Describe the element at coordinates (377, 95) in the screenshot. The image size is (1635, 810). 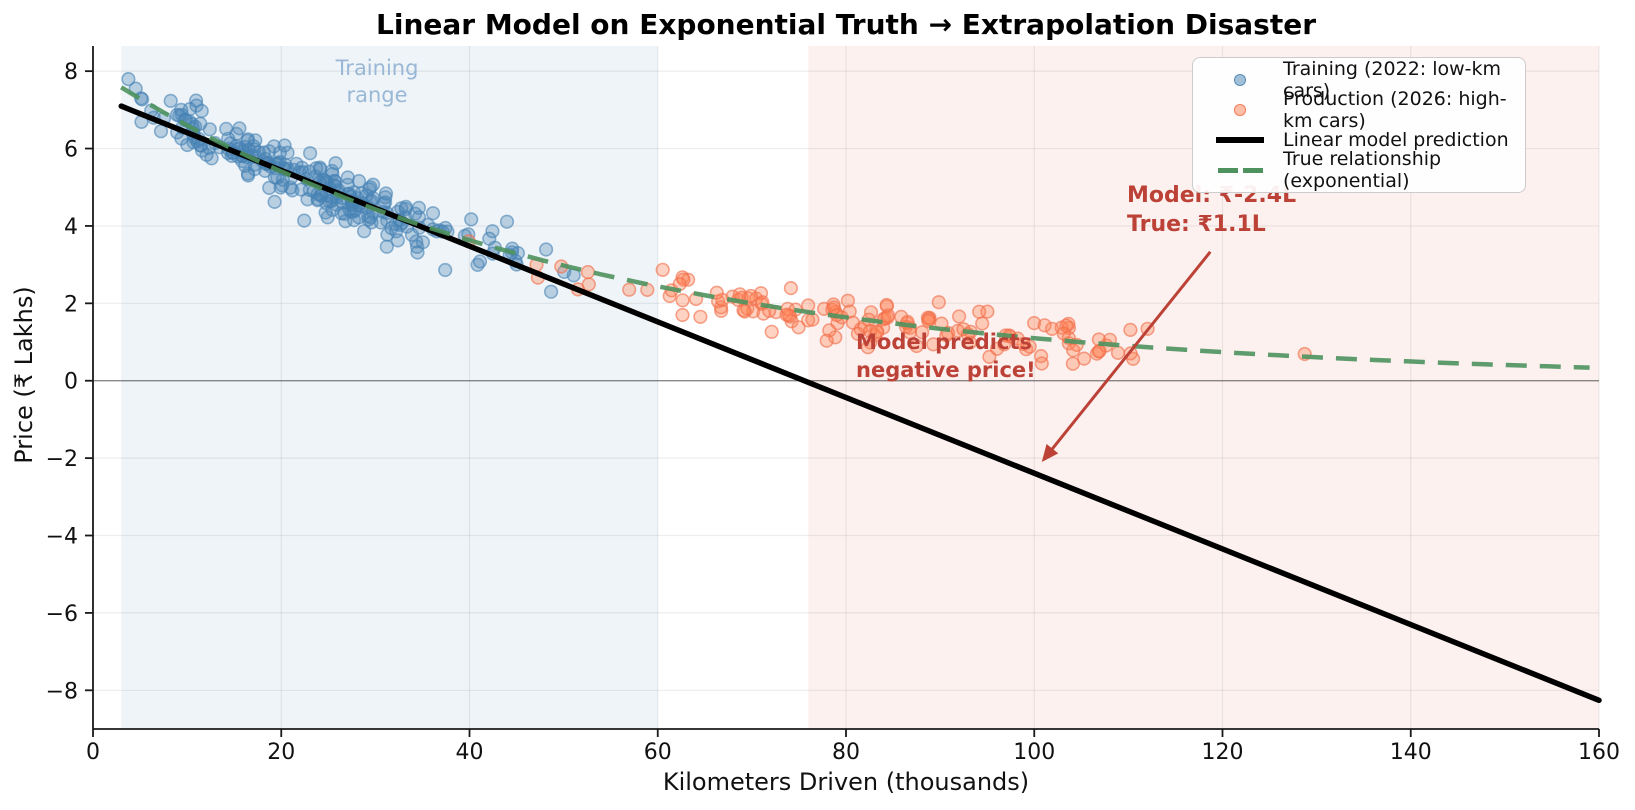
I see `training-range-label-line2: range` at that location.